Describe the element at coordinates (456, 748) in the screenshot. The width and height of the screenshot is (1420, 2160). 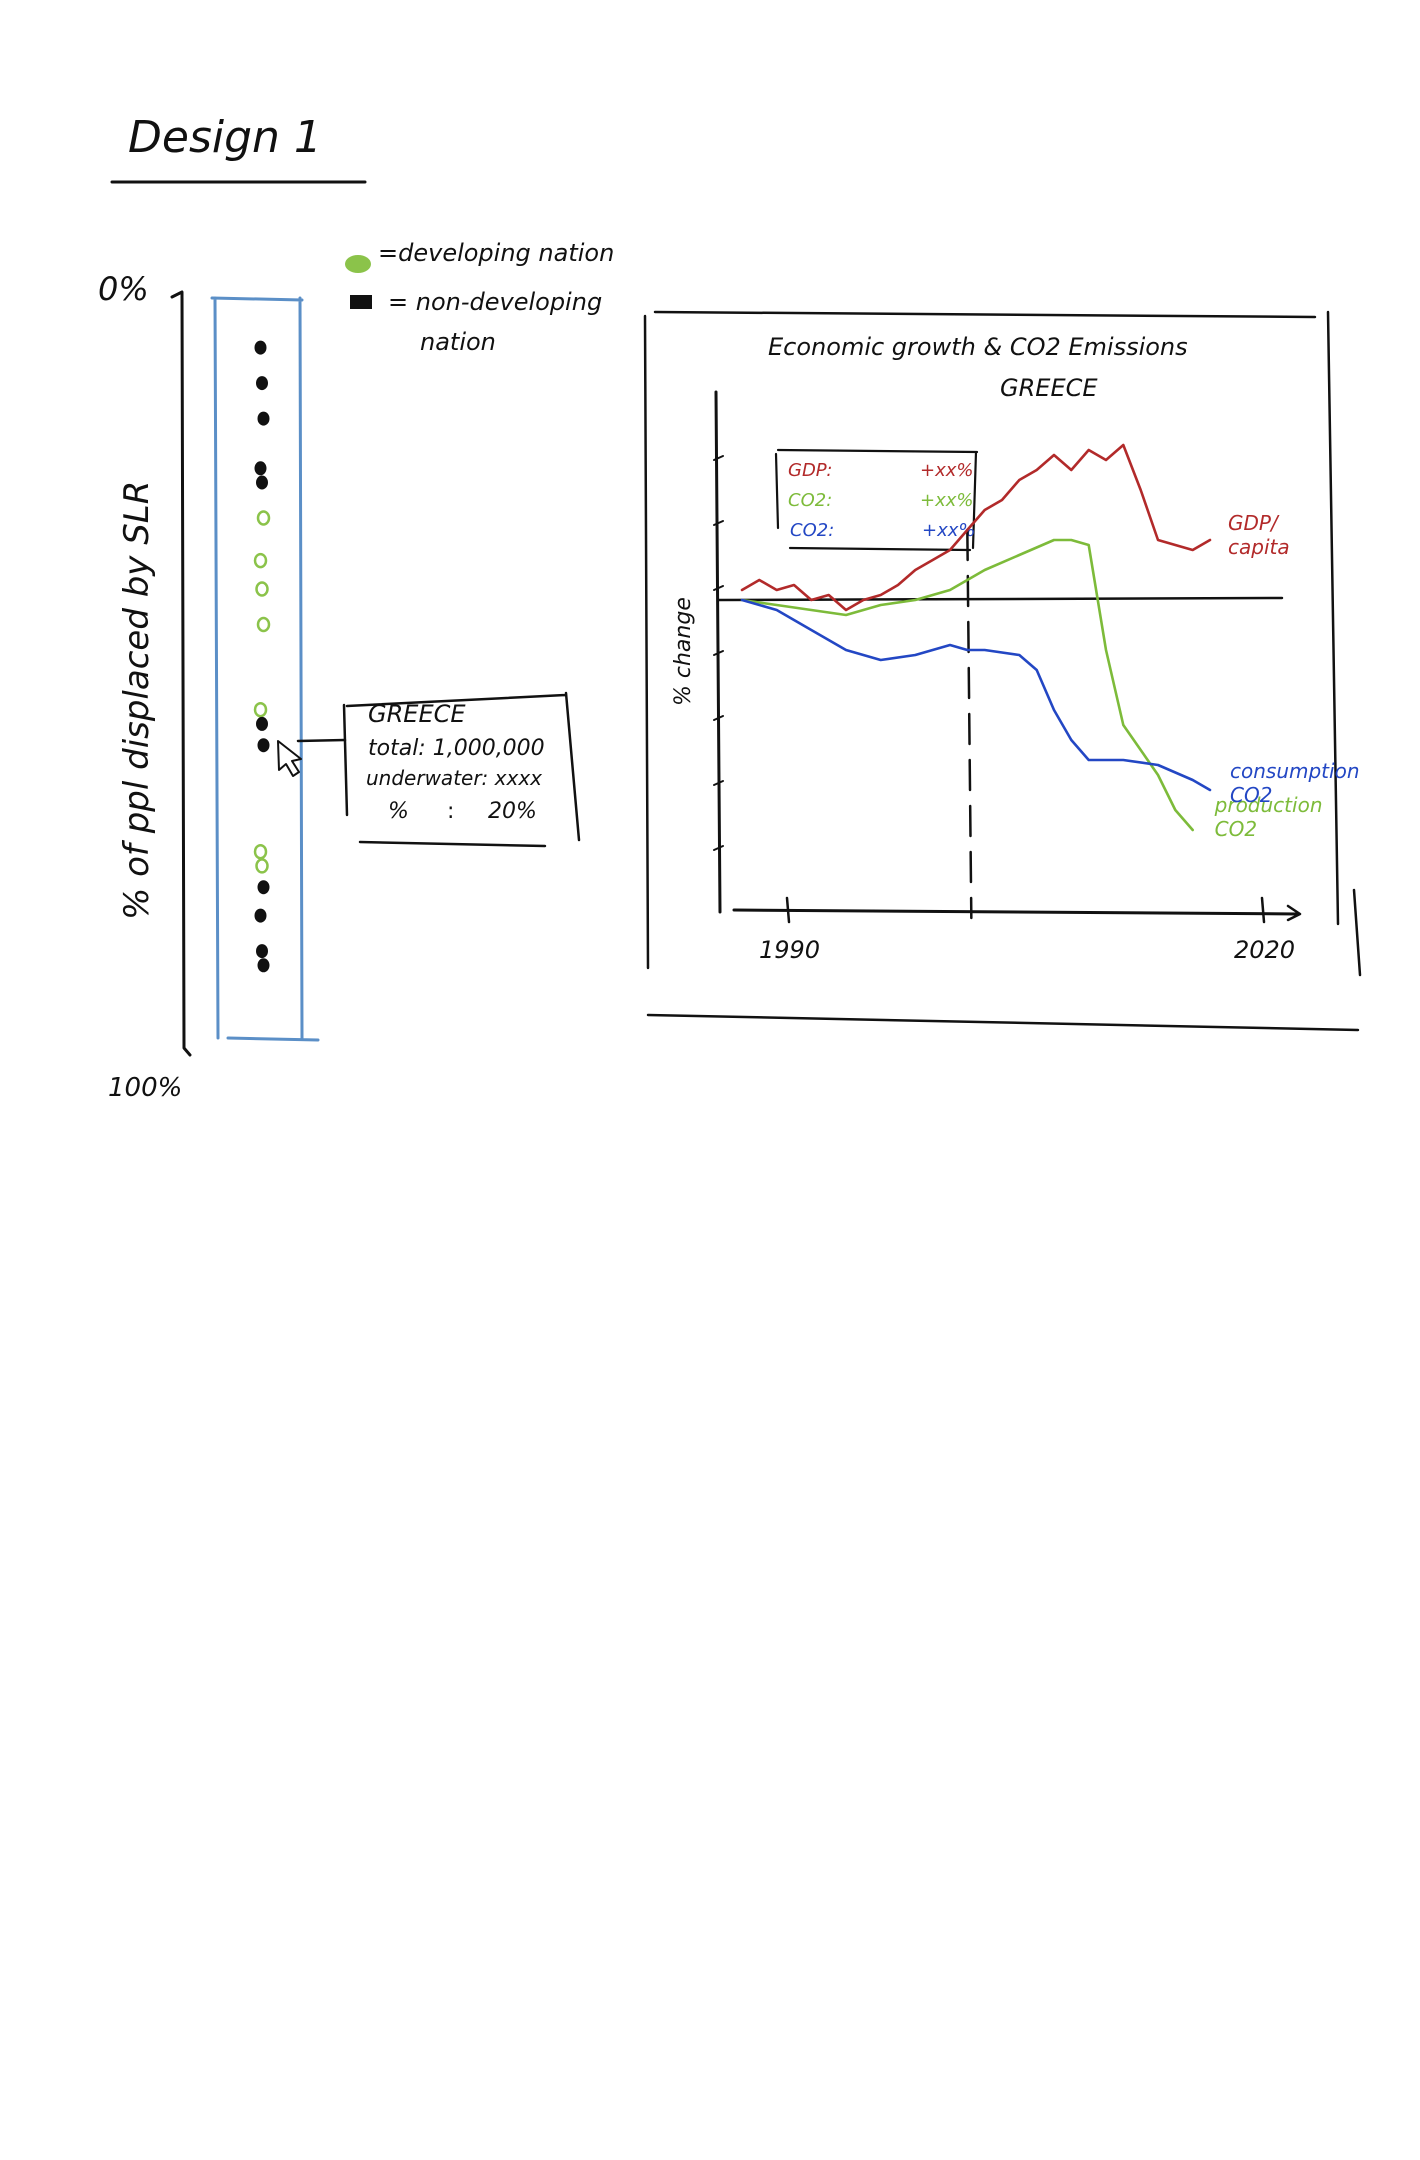
I see `tooltip-total: total: 1,000,000` at that location.